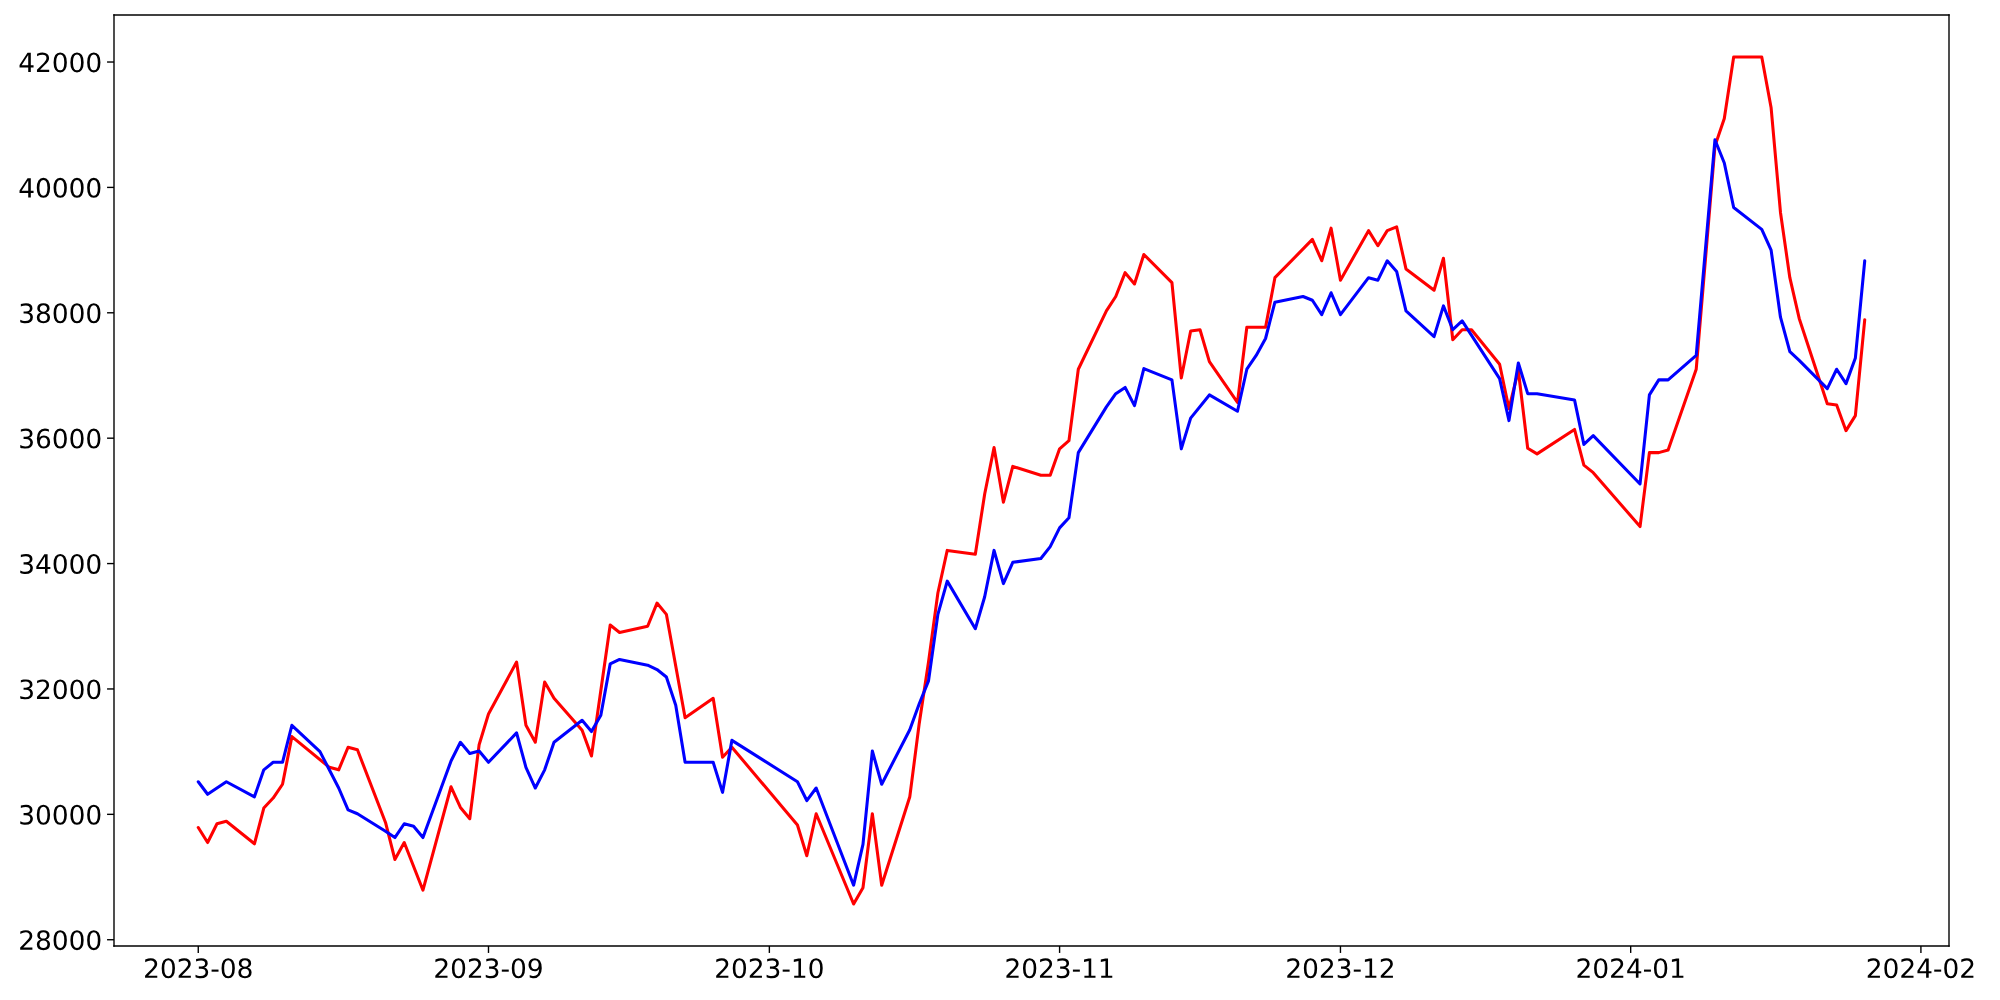 The image size is (2000, 1000). I want to click on y-tick-label: 32000, so click(60, 689).